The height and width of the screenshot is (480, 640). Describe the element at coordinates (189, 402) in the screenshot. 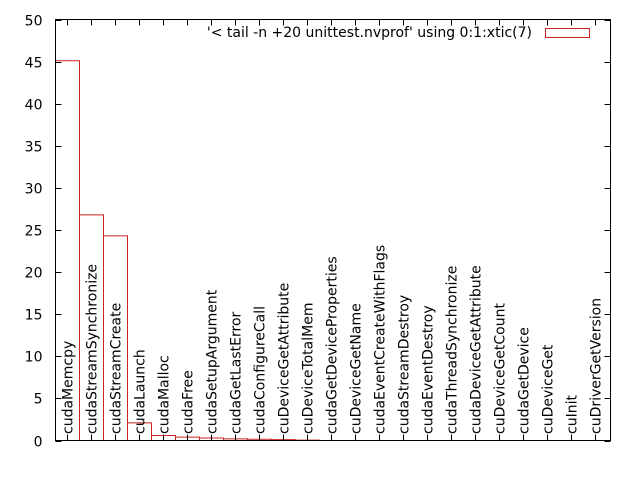

I see `x-tick-label: cudaFree` at that location.